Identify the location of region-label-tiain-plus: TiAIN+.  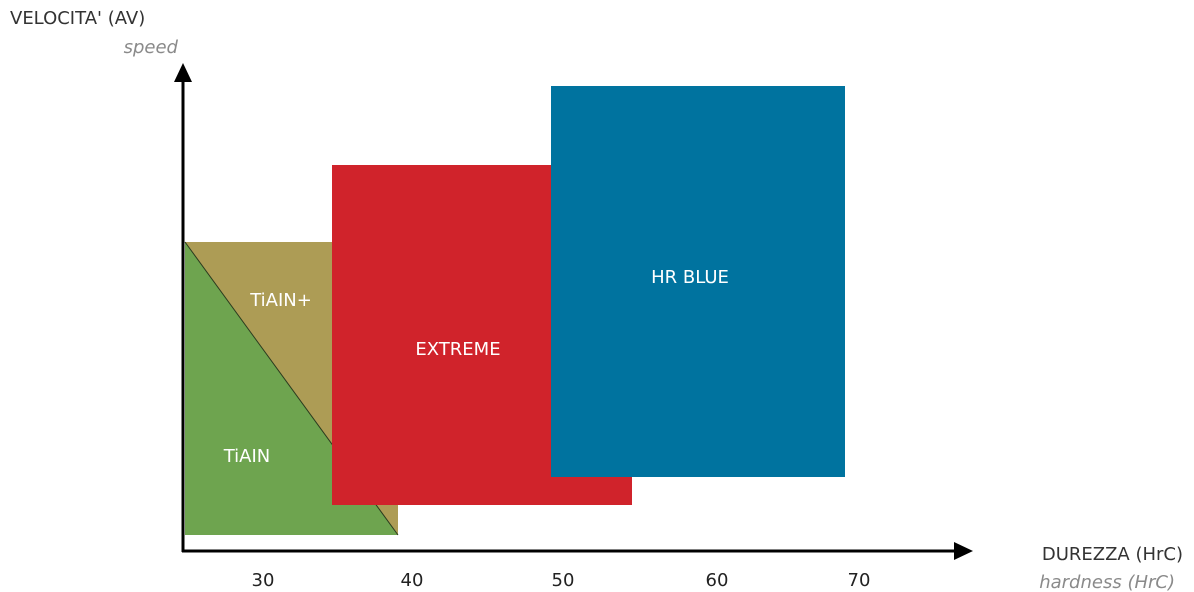
(280, 300).